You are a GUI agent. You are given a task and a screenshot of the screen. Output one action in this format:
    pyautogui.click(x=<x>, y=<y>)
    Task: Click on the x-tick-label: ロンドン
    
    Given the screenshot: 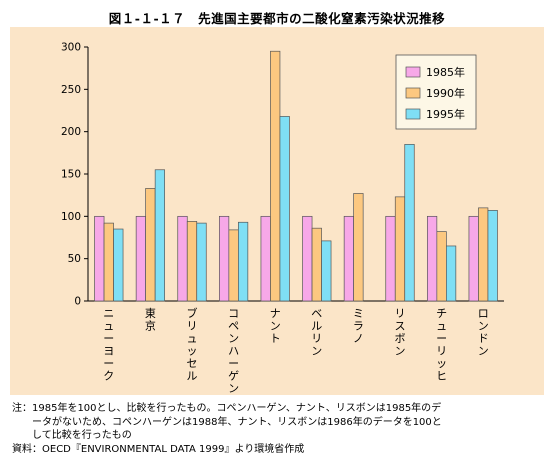 What is the action you would take?
    pyautogui.click(x=483, y=332)
    